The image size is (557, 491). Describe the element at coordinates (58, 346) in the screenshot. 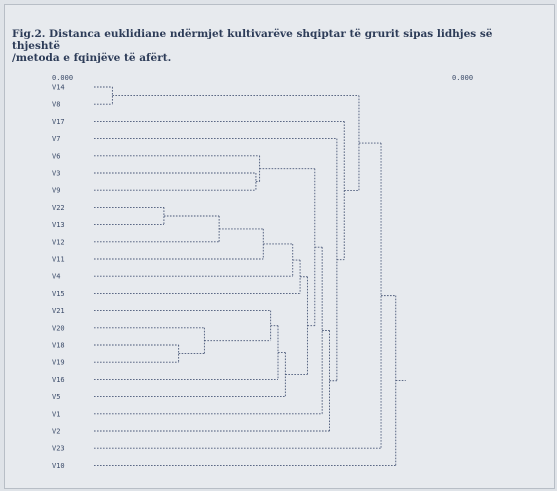

I see `leaf-label: V18` at that location.